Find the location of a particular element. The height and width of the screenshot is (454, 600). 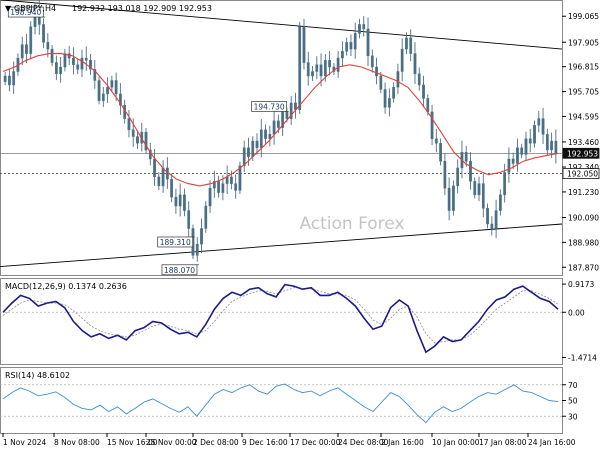

price-annotation: 194.730 is located at coordinates (270, 106).